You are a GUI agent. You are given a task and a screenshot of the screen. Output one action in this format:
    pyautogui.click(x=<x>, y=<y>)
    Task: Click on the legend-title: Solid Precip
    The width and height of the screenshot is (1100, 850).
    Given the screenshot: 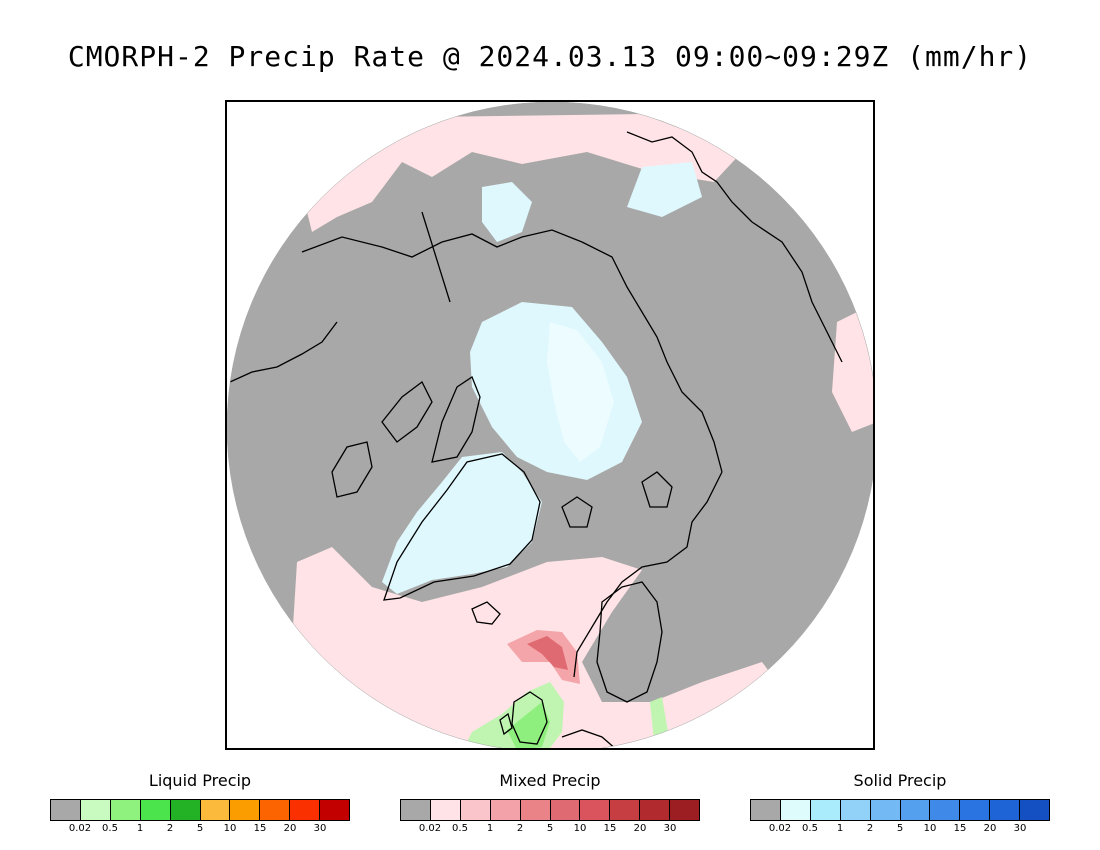 What is the action you would take?
    pyautogui.click(x=900, y=780)
    